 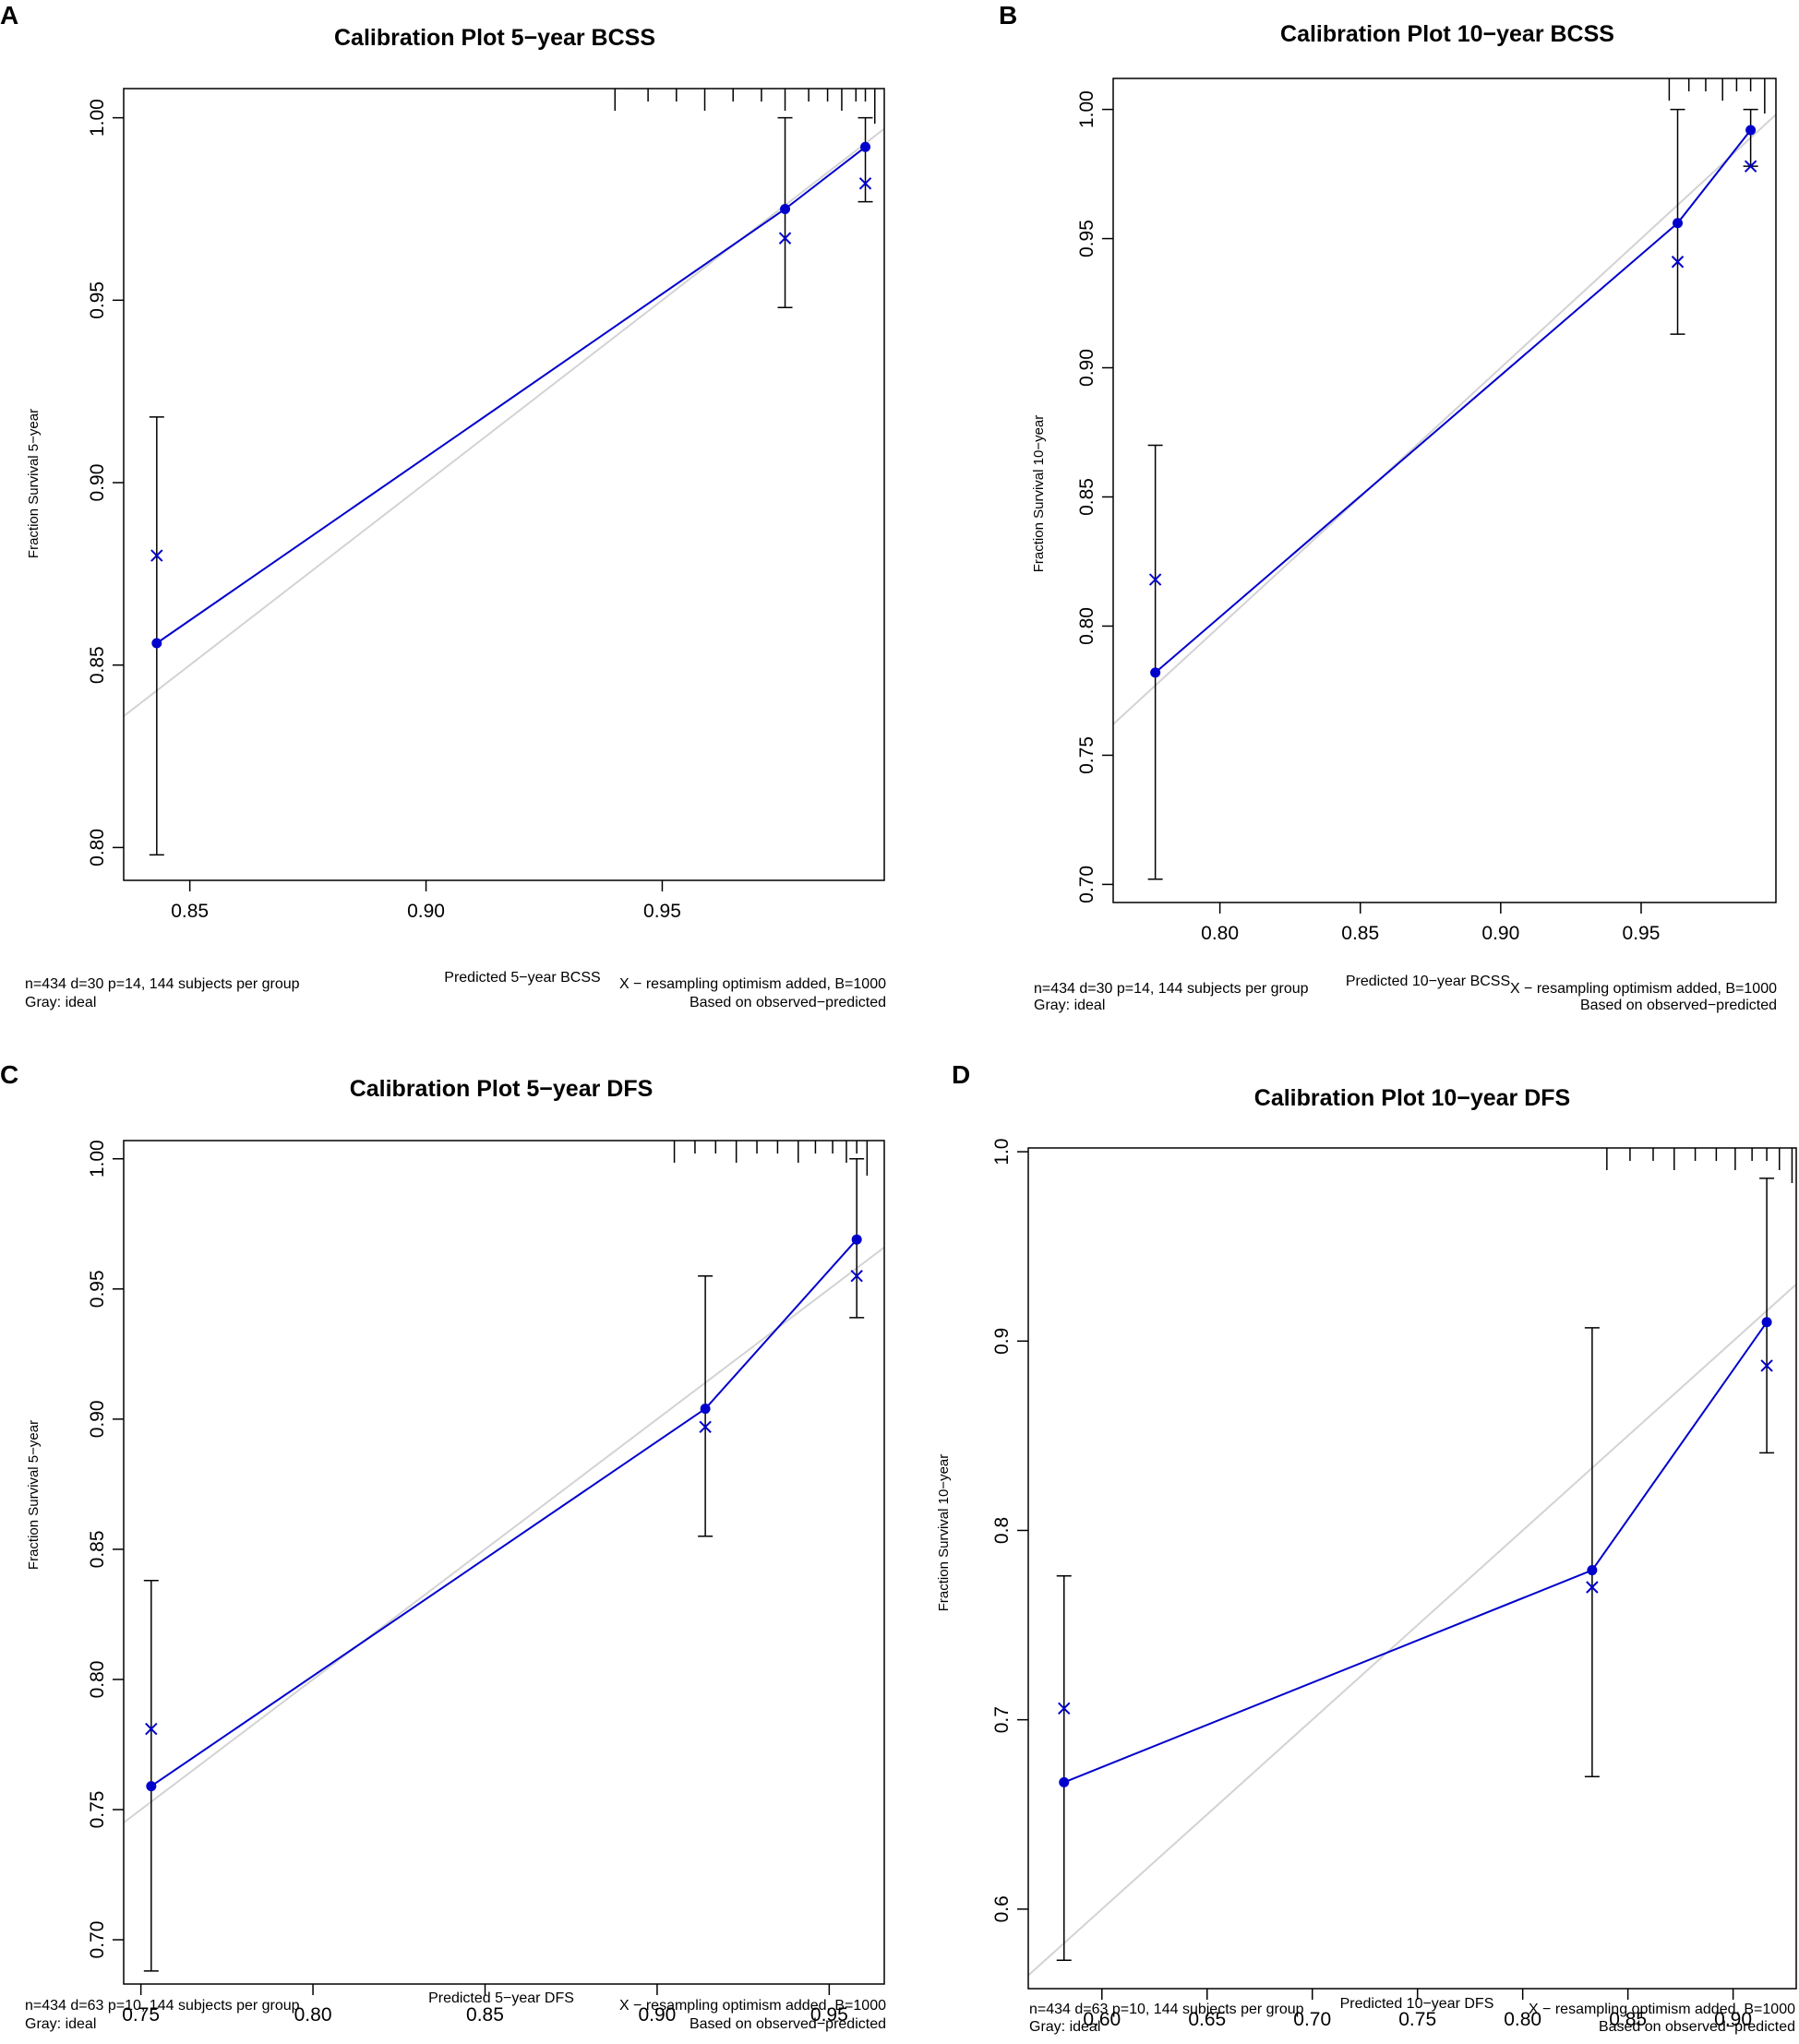 I want to click on x-tick-label: 0.65, so click(x=1207, y=2020).